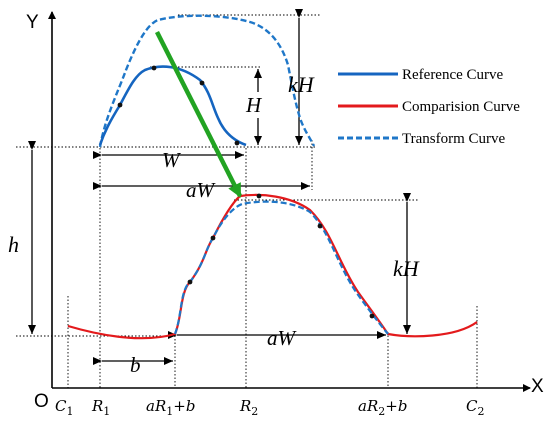  Describe the element at coordinates (248, 407) in the screenshot. I see `tick-r2: R2` at that location.